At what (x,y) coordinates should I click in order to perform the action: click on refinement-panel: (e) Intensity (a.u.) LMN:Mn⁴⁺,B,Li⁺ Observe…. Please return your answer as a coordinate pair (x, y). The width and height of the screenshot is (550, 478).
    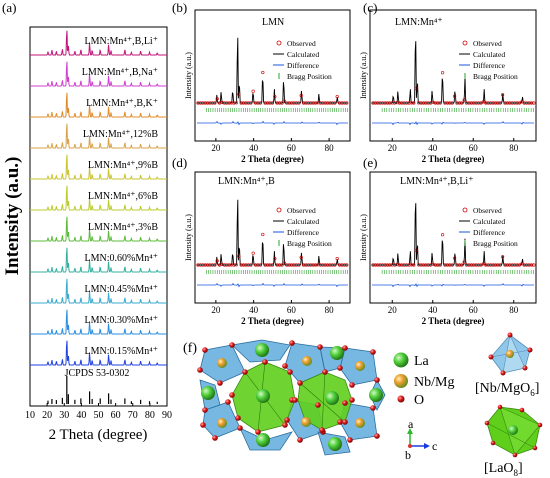
    Looking at the image, I should click on (448, 240).